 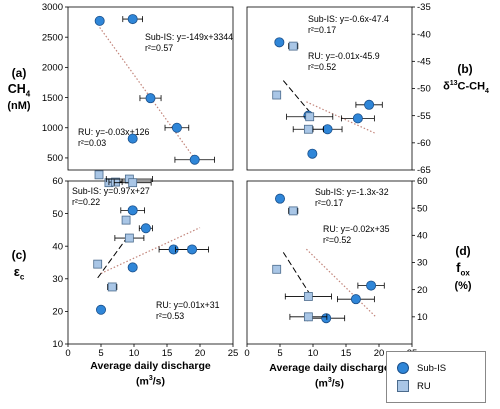 I want to click on panel-b-unit-sup: 13, so click(x=453, y=83).